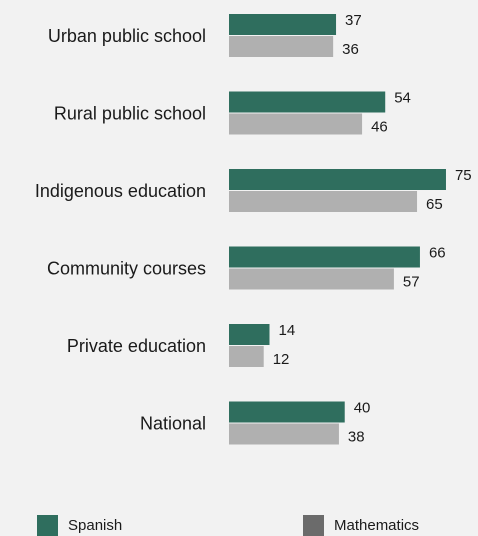 The height and width of the screenshot is (536, 478). Describe the element at coordinates (127, 36) in the screenshot. I see `category-label-urban-public-school: Urban public school` at that location.